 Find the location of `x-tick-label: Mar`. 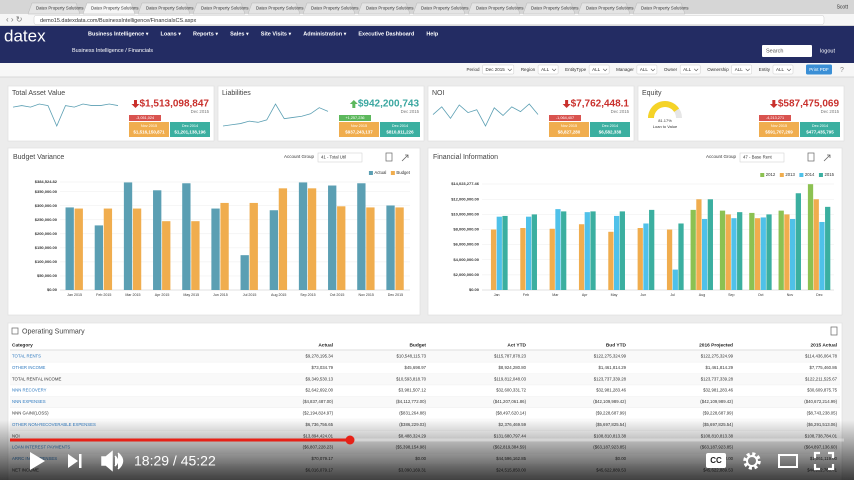

x-tick-label: Mar is located at coordinates (555, 295).